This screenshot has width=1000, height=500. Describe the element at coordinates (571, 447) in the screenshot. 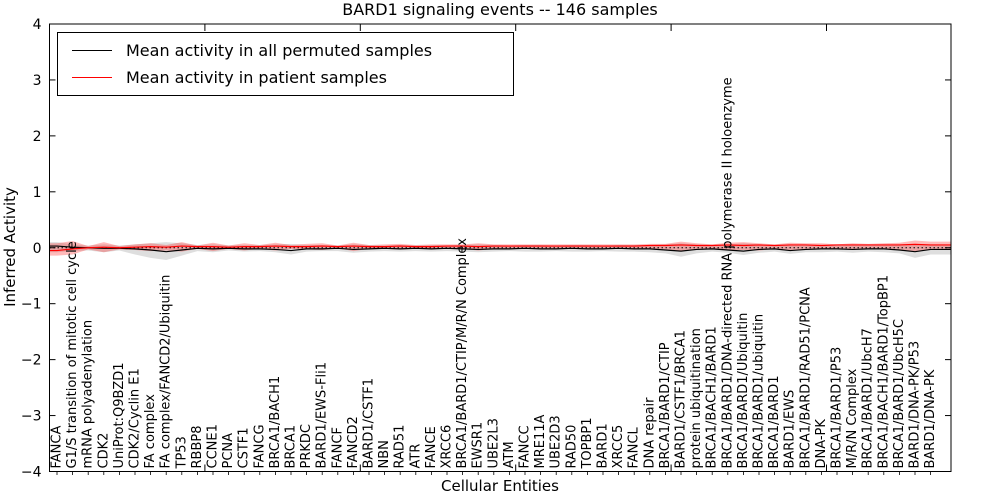

I see `category-label: RAD50` at that location.